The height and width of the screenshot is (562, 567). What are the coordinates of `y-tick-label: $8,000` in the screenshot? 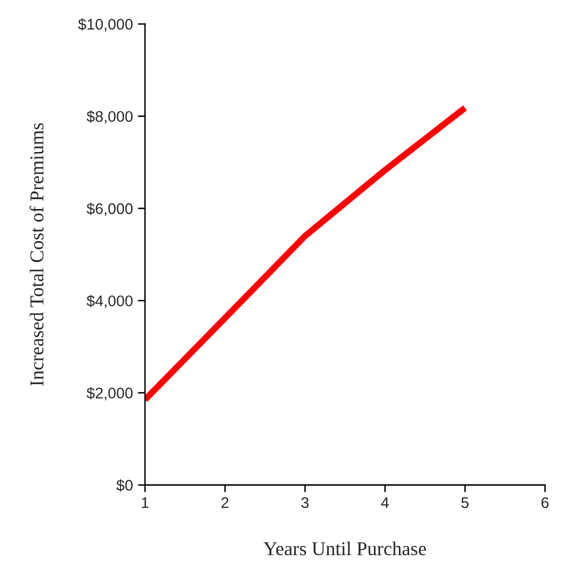 It's located at (109, 117).